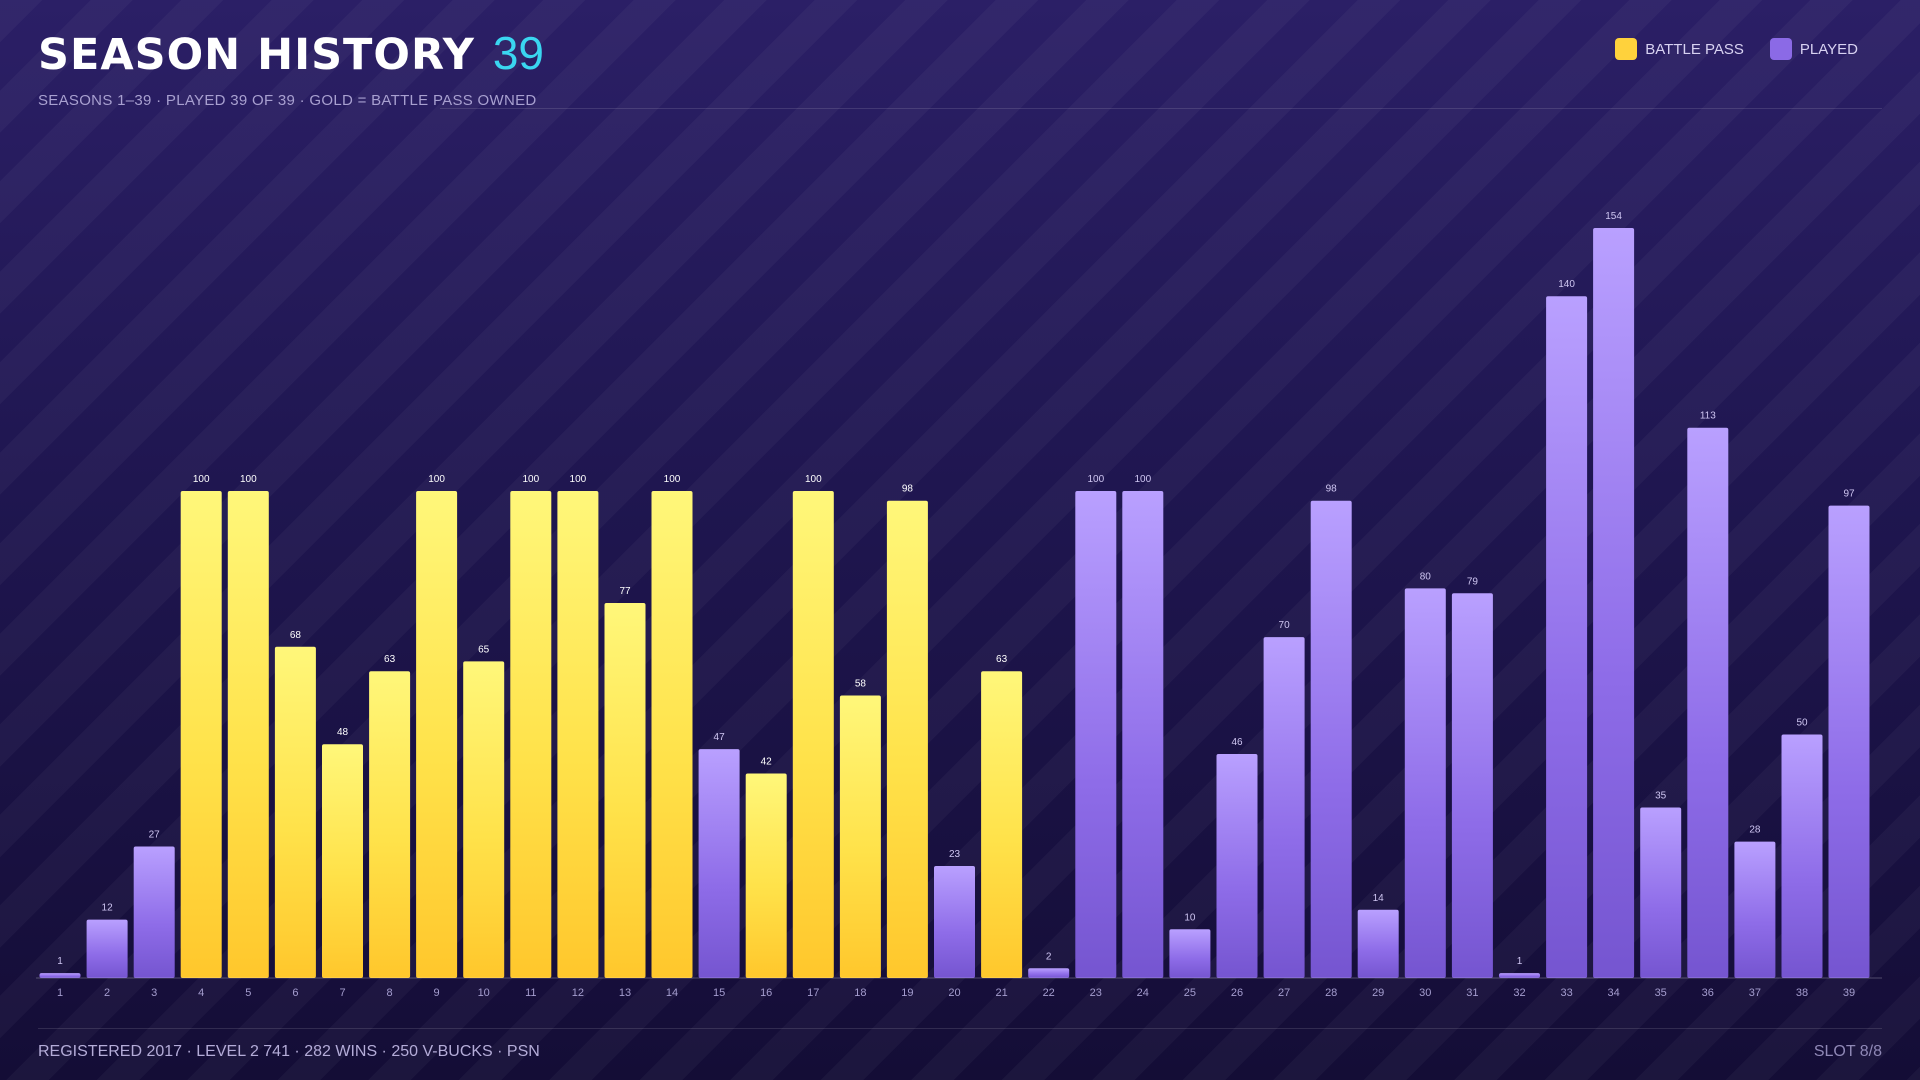 This screenshot has width=1920, height=1080. I want to click on x-tick-label-27: 27, so click(1284, 993).